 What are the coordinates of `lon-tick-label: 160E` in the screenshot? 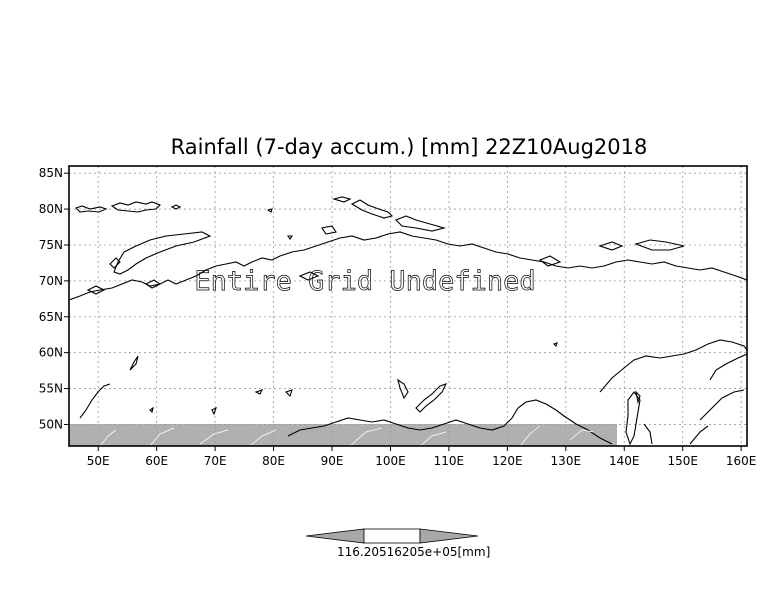 It's located at (741, 461).